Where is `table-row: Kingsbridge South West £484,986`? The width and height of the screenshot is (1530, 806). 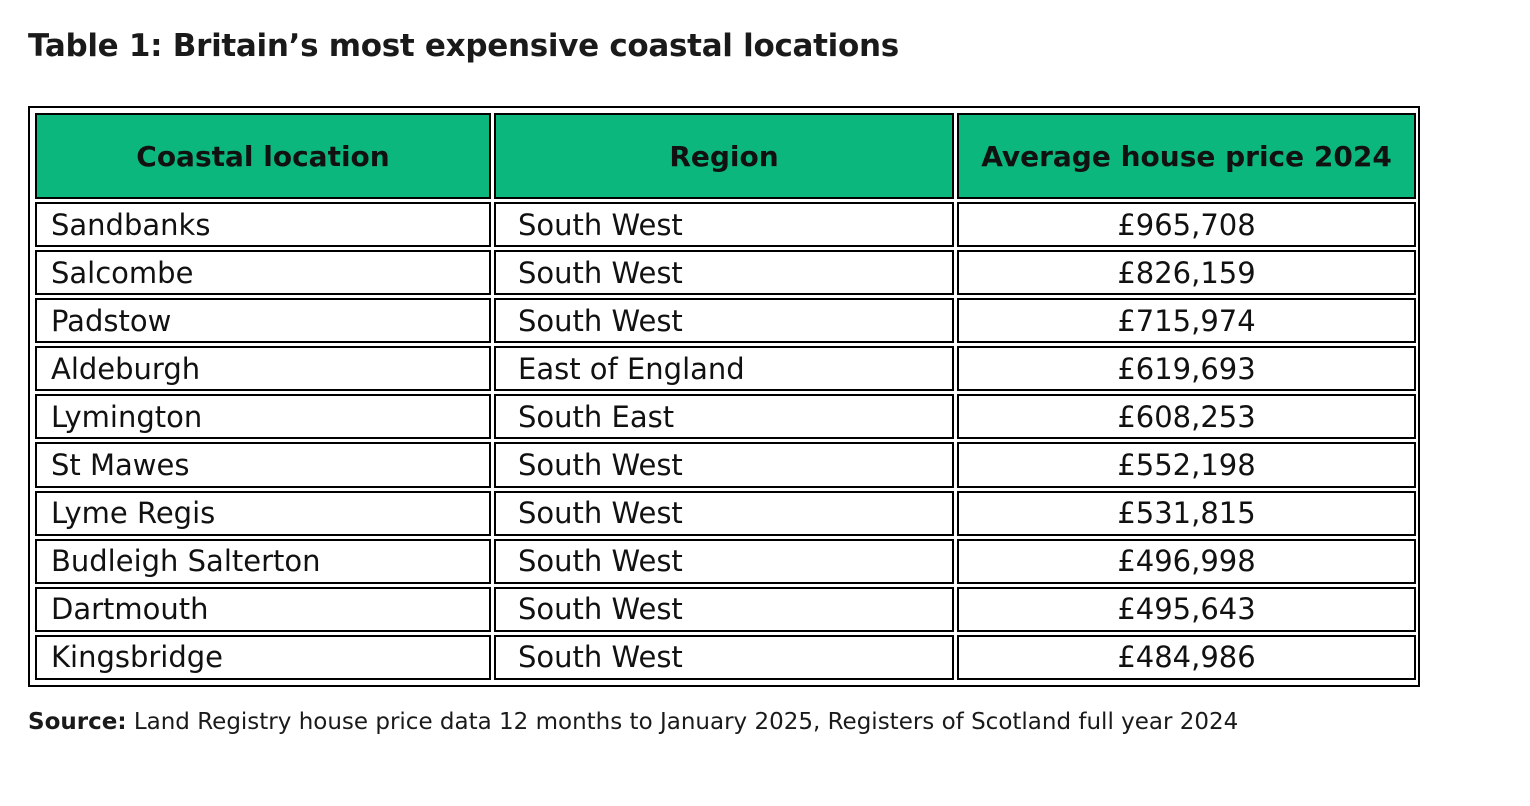 table-row: Kingsbridge South West £484,986 is located at coordinates (725, 657).